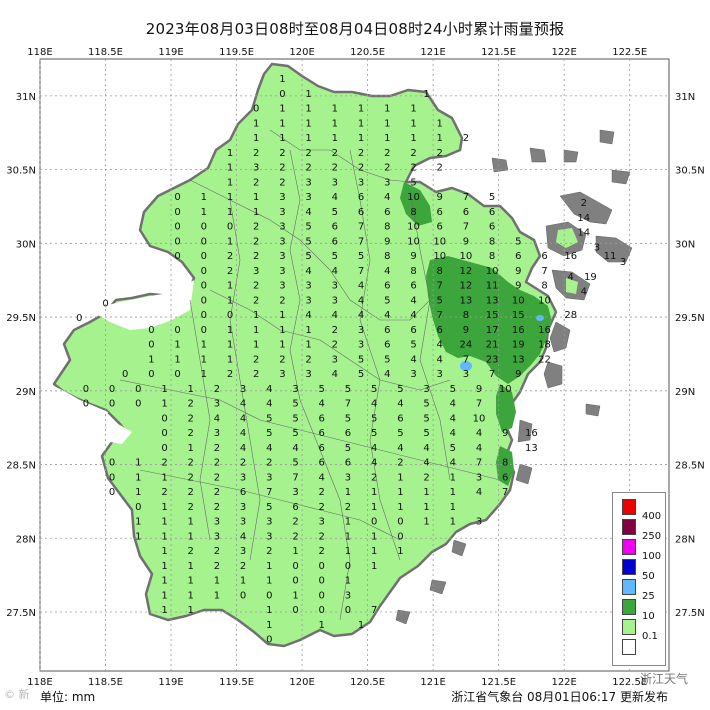 The image size is (710, 710). What do you see at coordinates (489, 320) in the screenshot?
I see `rain-10-25-northeast-coast` at bounding box center [489, 320].